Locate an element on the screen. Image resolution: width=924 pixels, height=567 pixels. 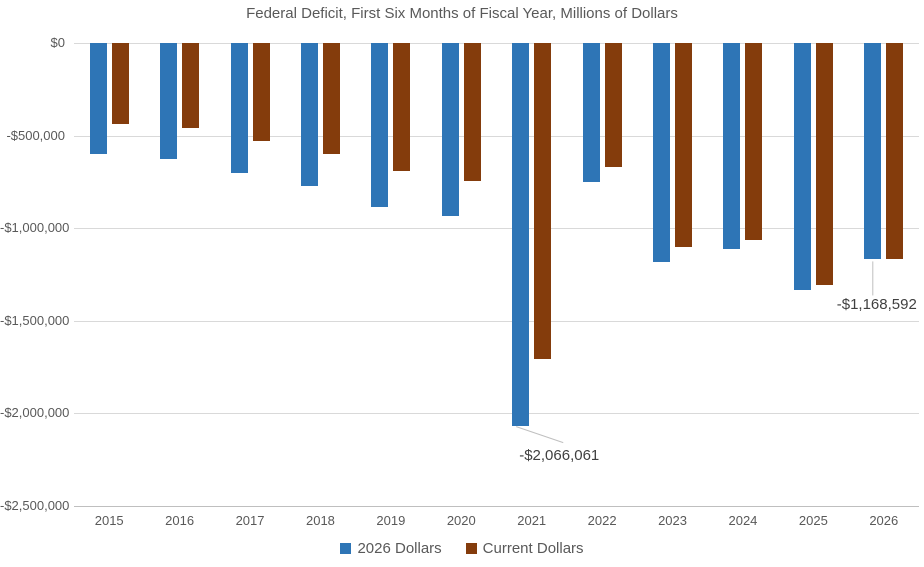
bar-2019-2026-dollars is located at coordinates (380, 125).